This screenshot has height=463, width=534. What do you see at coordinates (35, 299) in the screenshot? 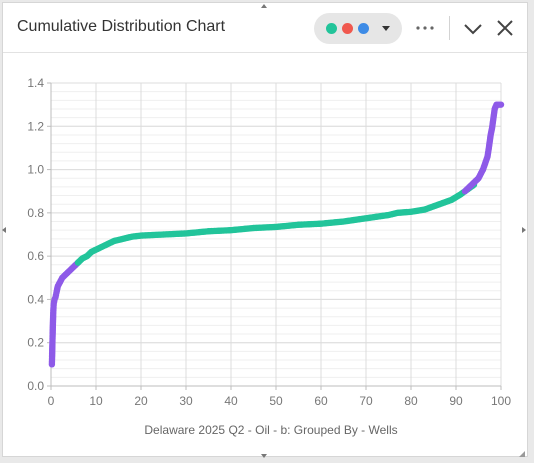
I see `y-tick-label: 0.4` at bounding box center [35, 299].